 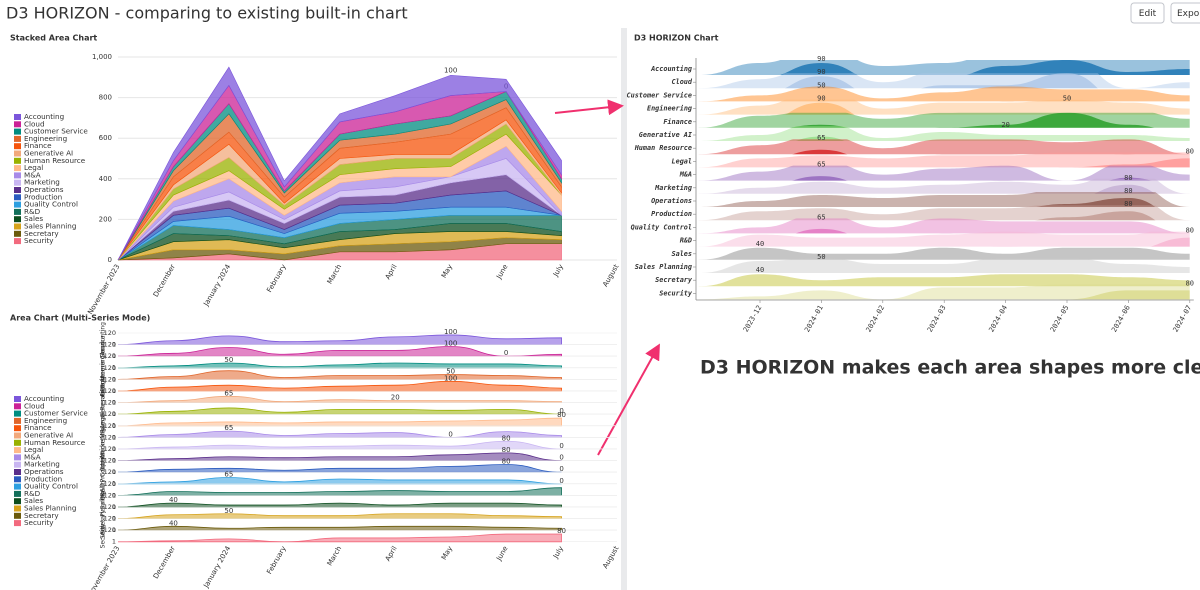 I want to click on series-axis-label: Engineering, so click(x=103, y=373).